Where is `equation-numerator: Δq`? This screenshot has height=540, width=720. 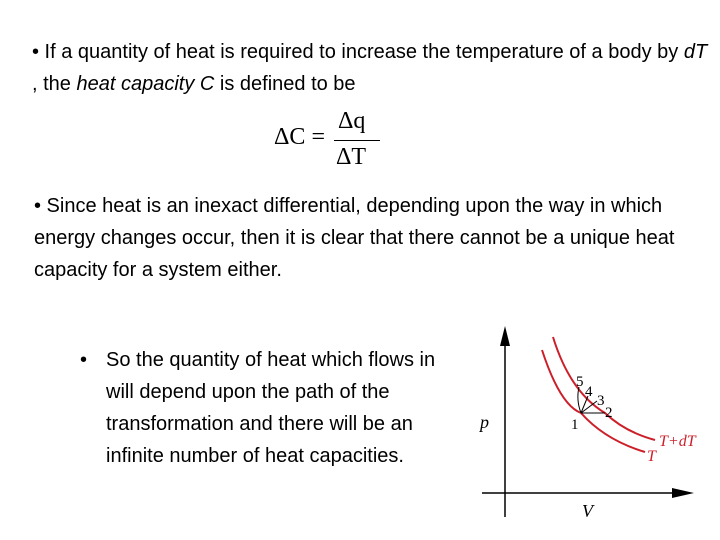
equation-numerator: Δq is located at coordinates (352, 121).